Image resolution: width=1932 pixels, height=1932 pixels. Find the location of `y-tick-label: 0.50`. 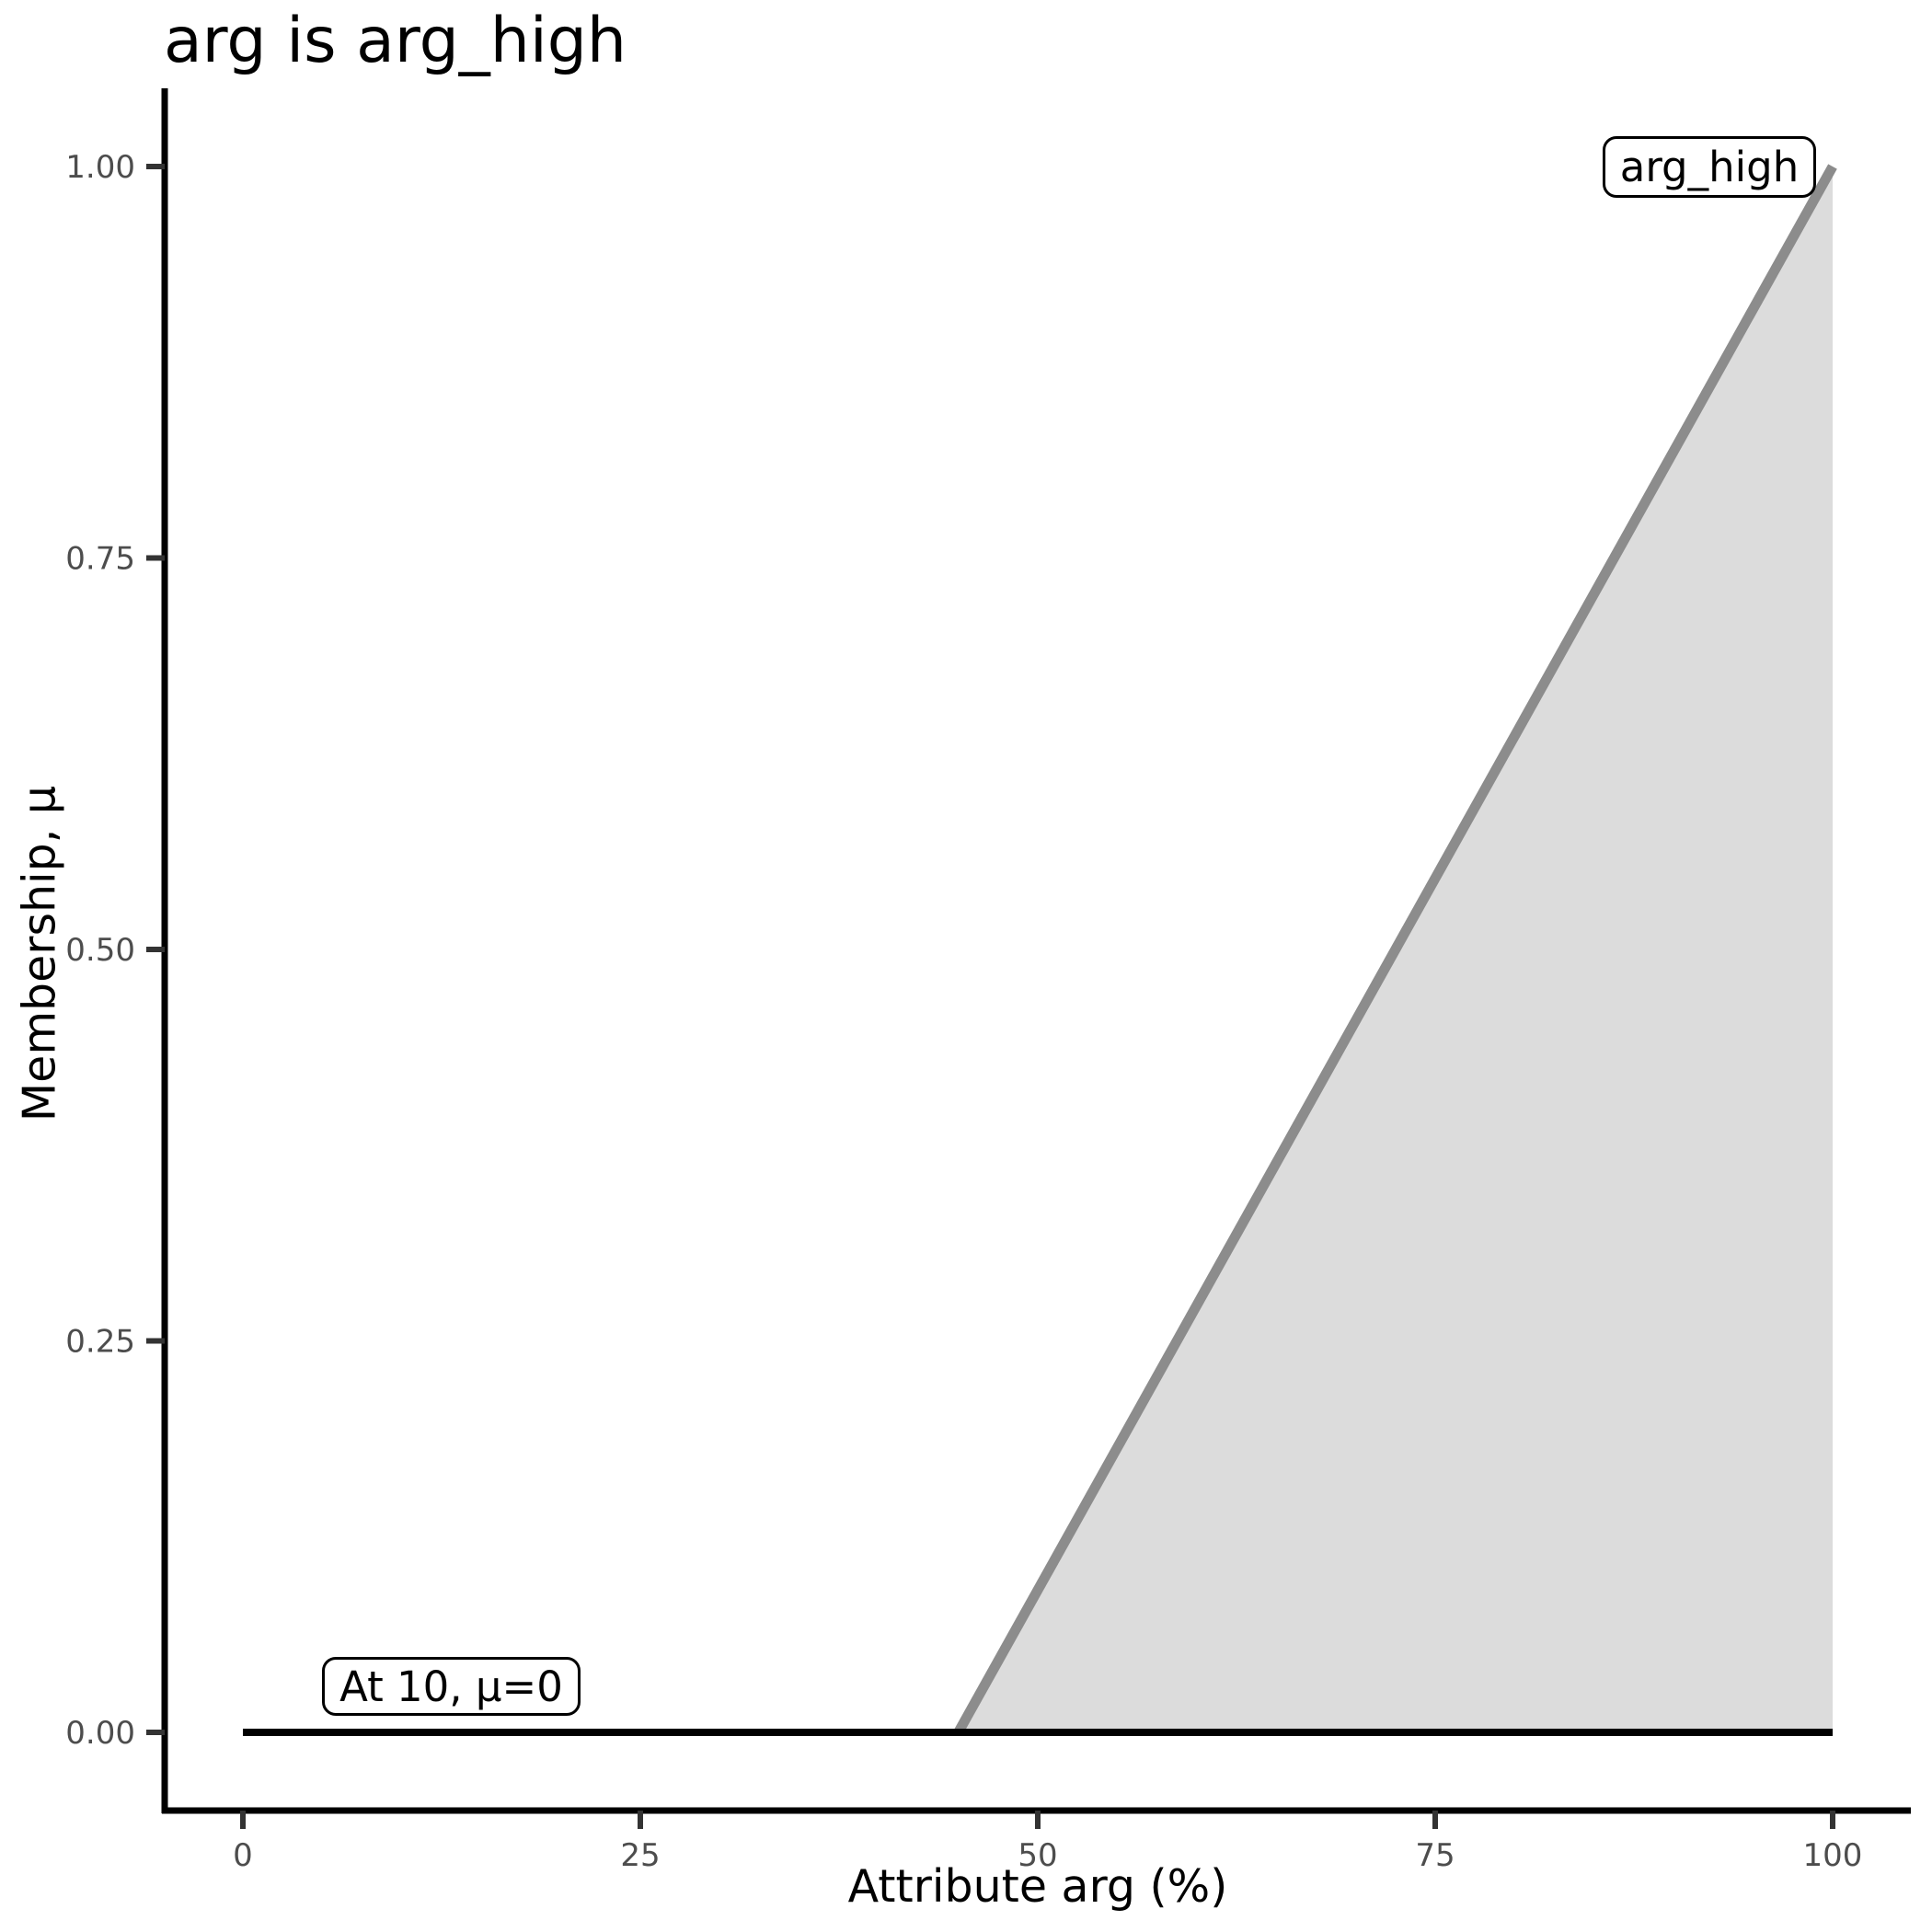

y-tick-label: 0.50 is located at coordinates (100, 951).